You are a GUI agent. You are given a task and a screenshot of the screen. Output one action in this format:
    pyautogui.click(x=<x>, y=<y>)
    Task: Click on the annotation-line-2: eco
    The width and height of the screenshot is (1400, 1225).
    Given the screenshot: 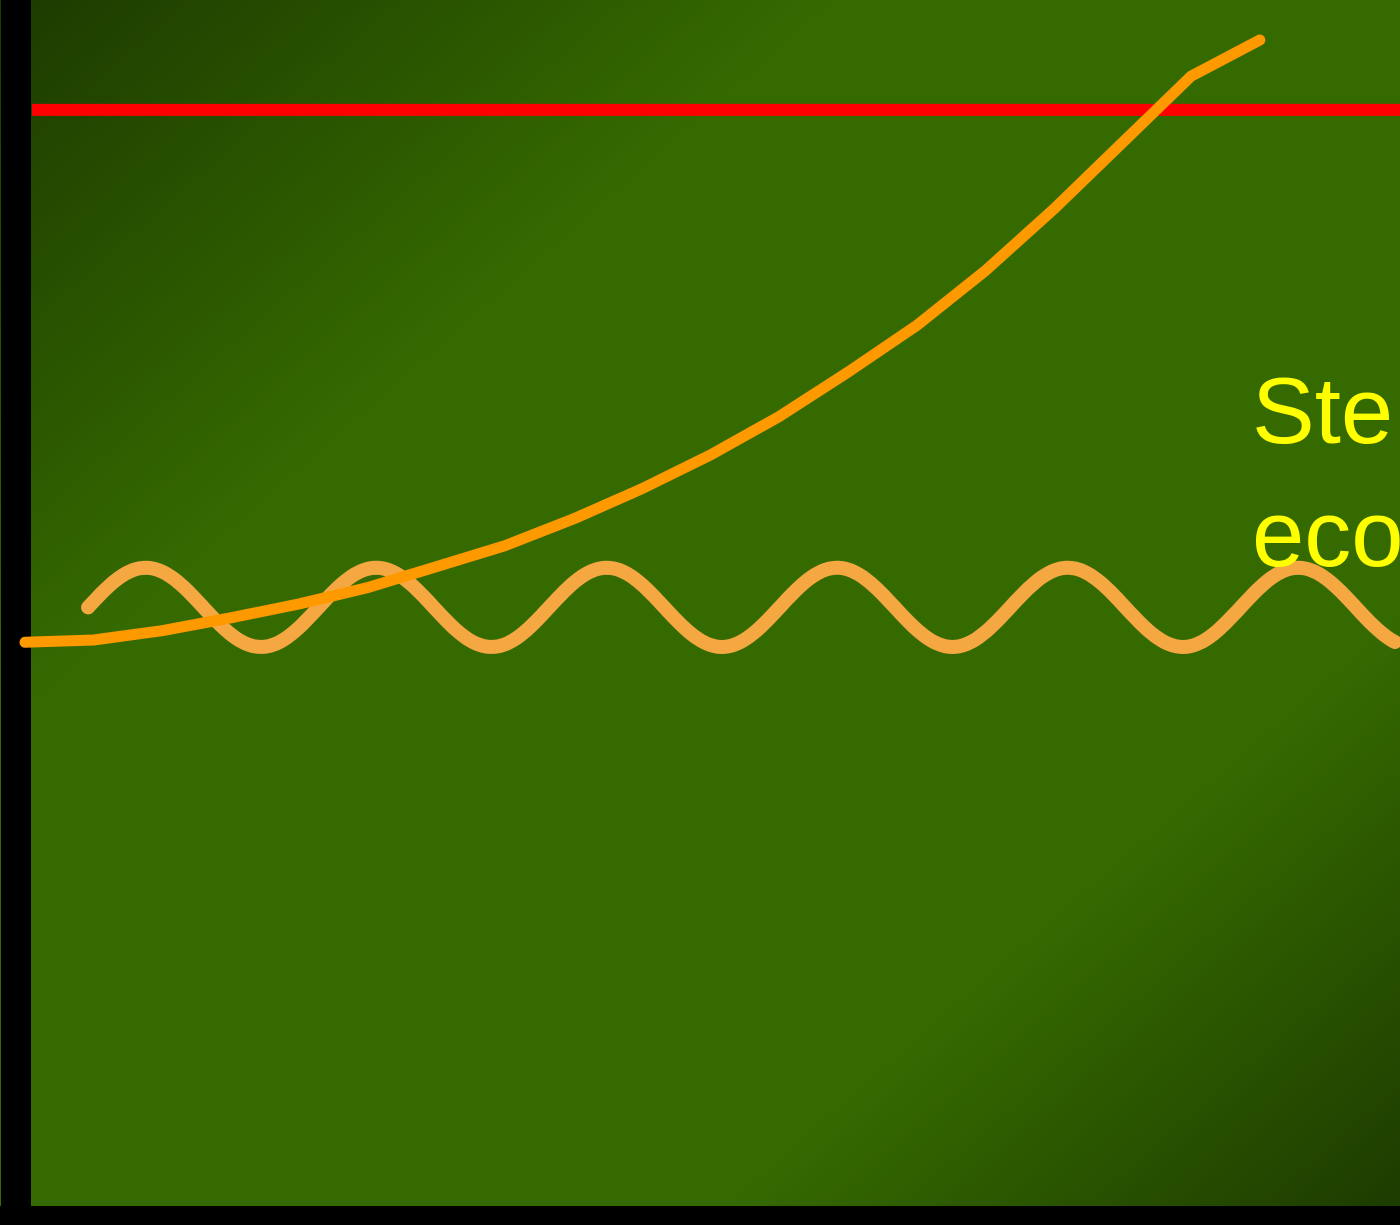 What is the action you would take?
    pyautogui.click(x=1326, y=533)
    